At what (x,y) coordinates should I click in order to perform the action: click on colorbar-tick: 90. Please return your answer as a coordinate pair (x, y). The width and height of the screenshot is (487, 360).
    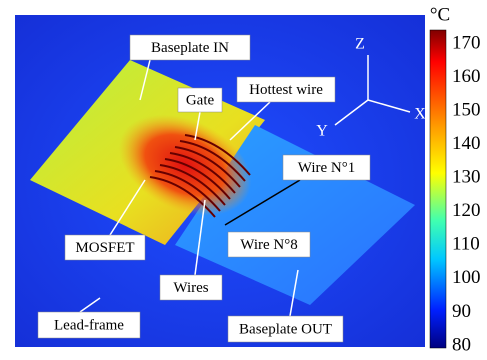
    Looking at the image, I should click on (461, 311).